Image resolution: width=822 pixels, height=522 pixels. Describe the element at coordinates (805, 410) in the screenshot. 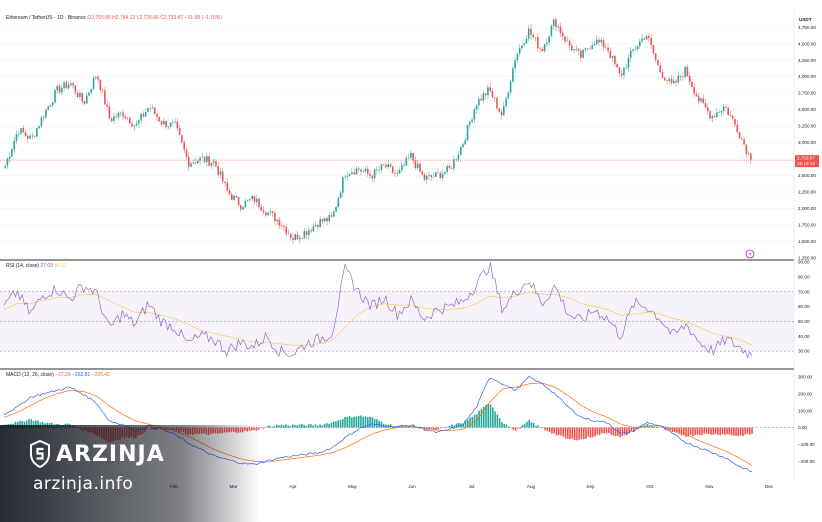

I see `macd-tick: 100.00` at that location.